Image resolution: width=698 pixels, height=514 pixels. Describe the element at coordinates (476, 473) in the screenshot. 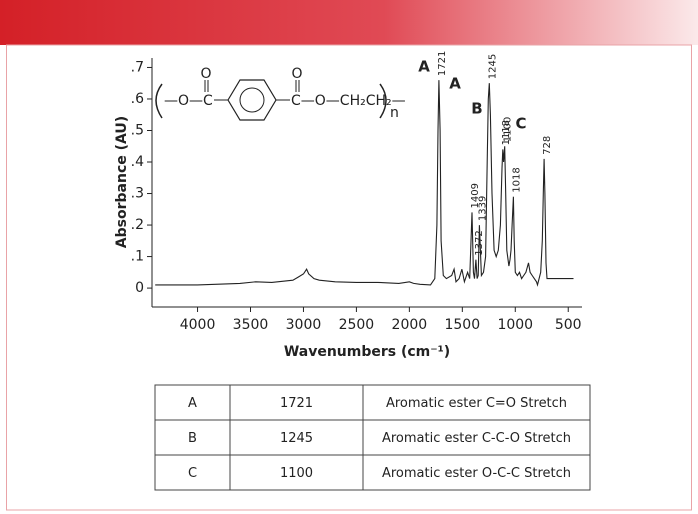

I see `table-cell: Aromatic ester O-C-C Stretch` at that location.